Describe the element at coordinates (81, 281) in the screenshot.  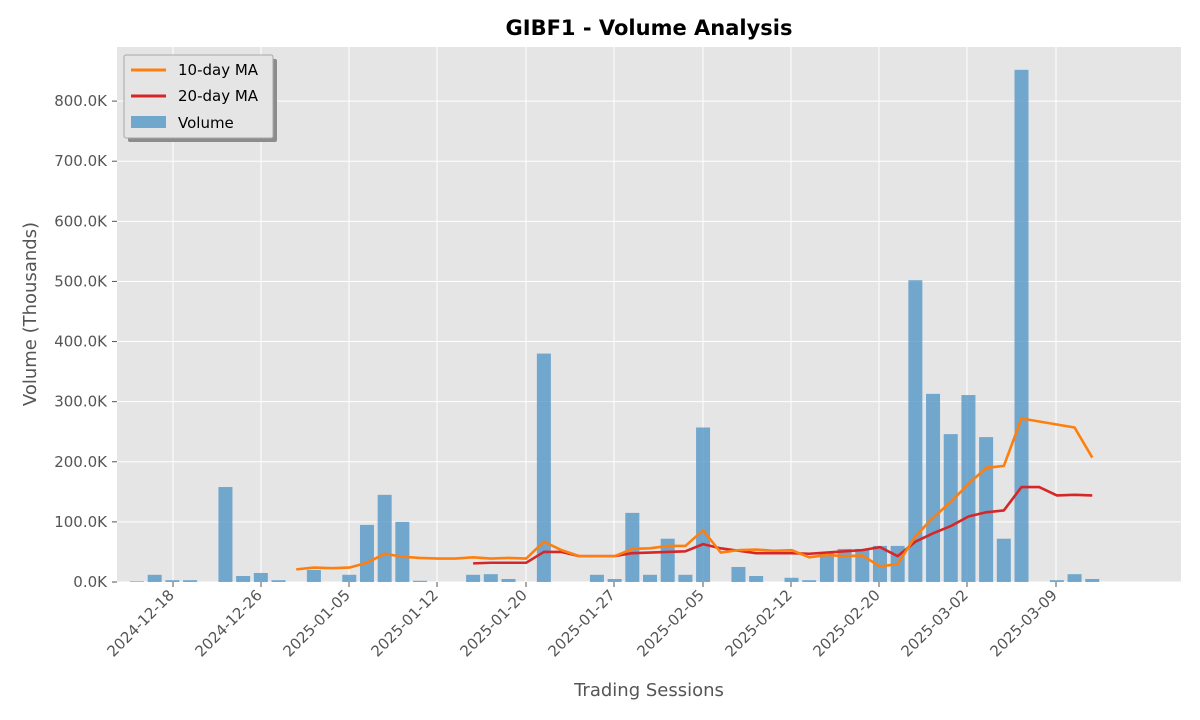
I see `y-tick-label: 500.0K` at that location.